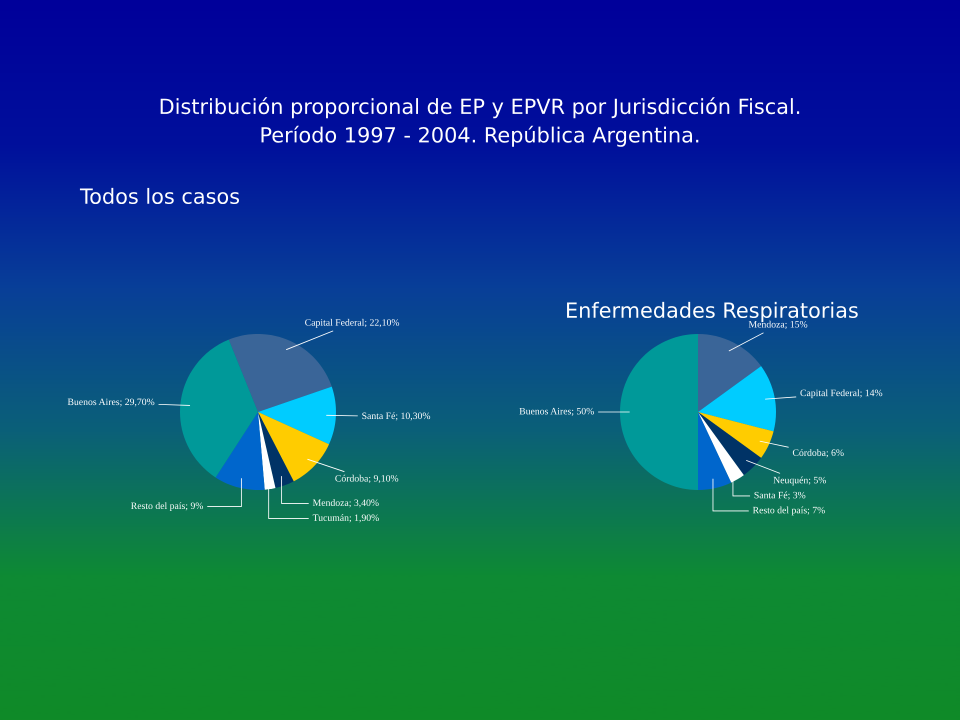  What do you see at coordinates (352, 323) in the screenshot?
I see `slice-label: Capital Federal; 22,10%` at bounding box center [352, 323].